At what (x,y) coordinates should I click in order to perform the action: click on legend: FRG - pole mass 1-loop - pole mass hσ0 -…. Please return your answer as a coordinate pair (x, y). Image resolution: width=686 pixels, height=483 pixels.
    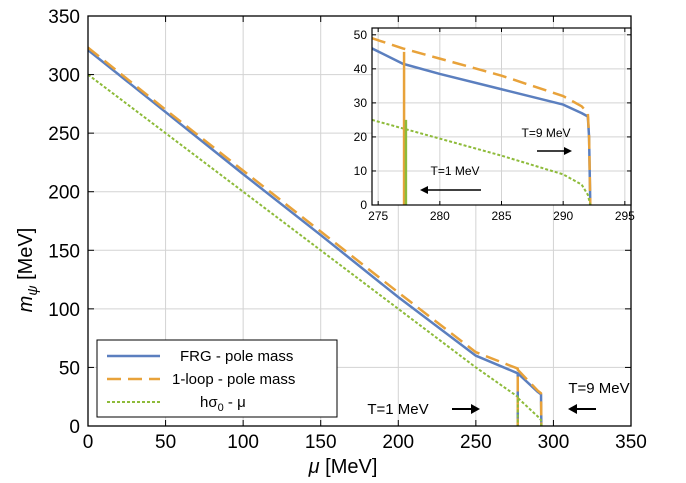
    Looking at the image, I should click on (217, 378).